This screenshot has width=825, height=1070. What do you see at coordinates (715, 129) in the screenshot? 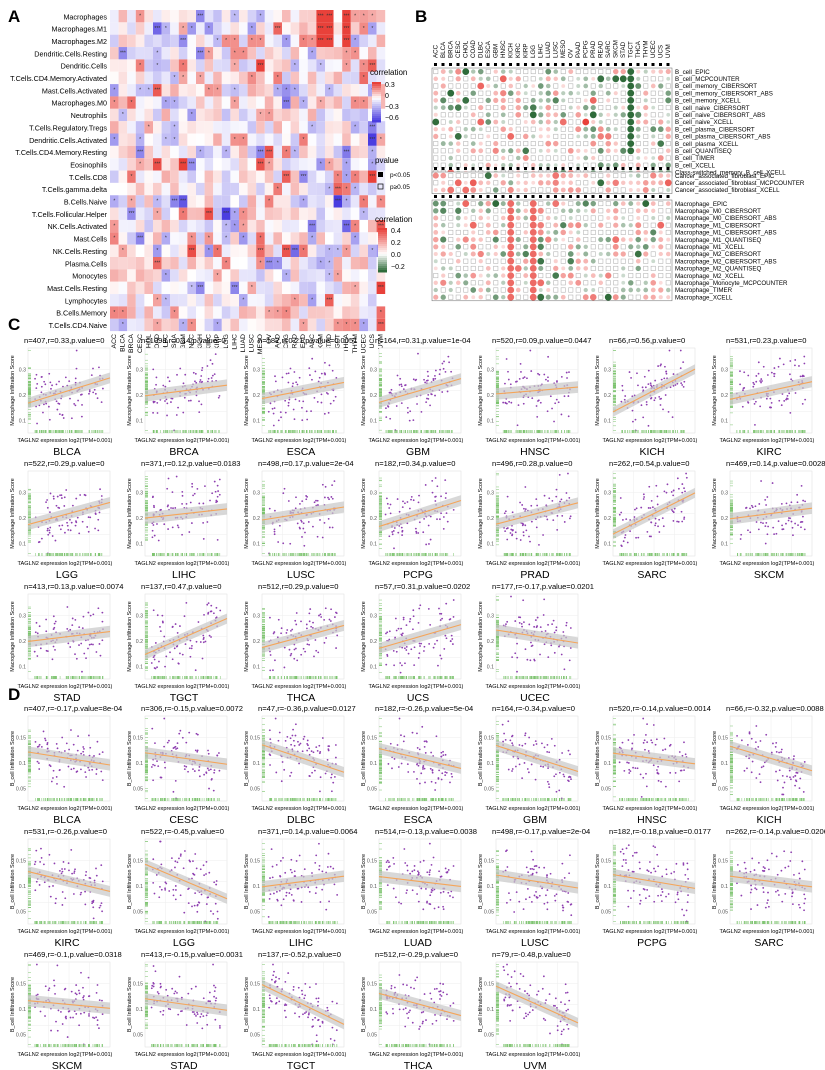
I see `heatmap-b-row-label: B_cell_plasma_CIBERSORT` at bounding box center [715, 129].